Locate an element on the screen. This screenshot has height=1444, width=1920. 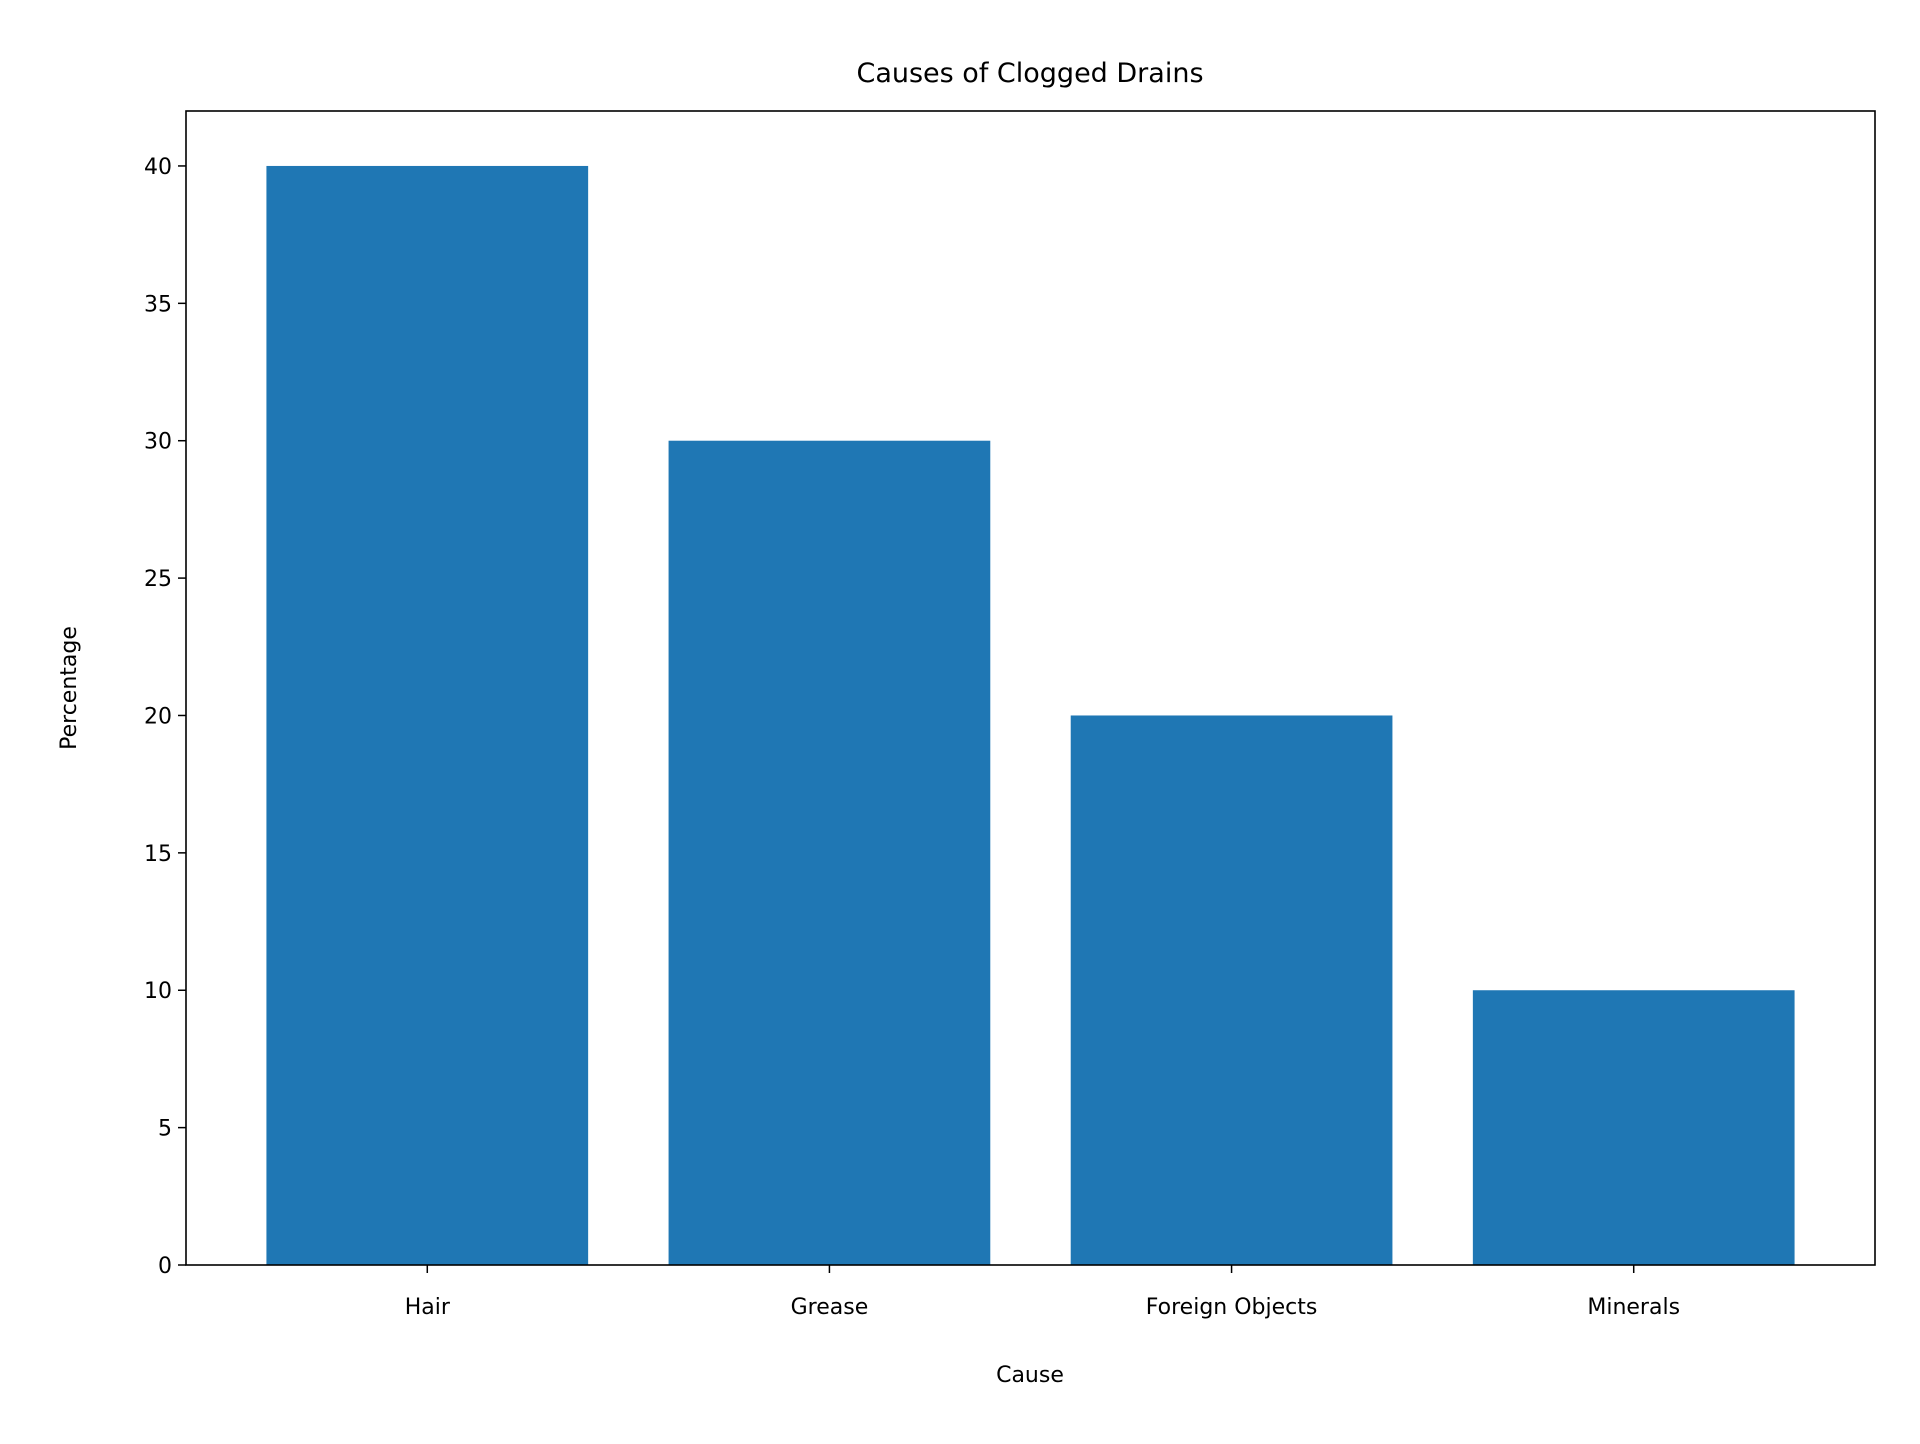
y-axis-label: Percentage is located at coordinates (69, 688).